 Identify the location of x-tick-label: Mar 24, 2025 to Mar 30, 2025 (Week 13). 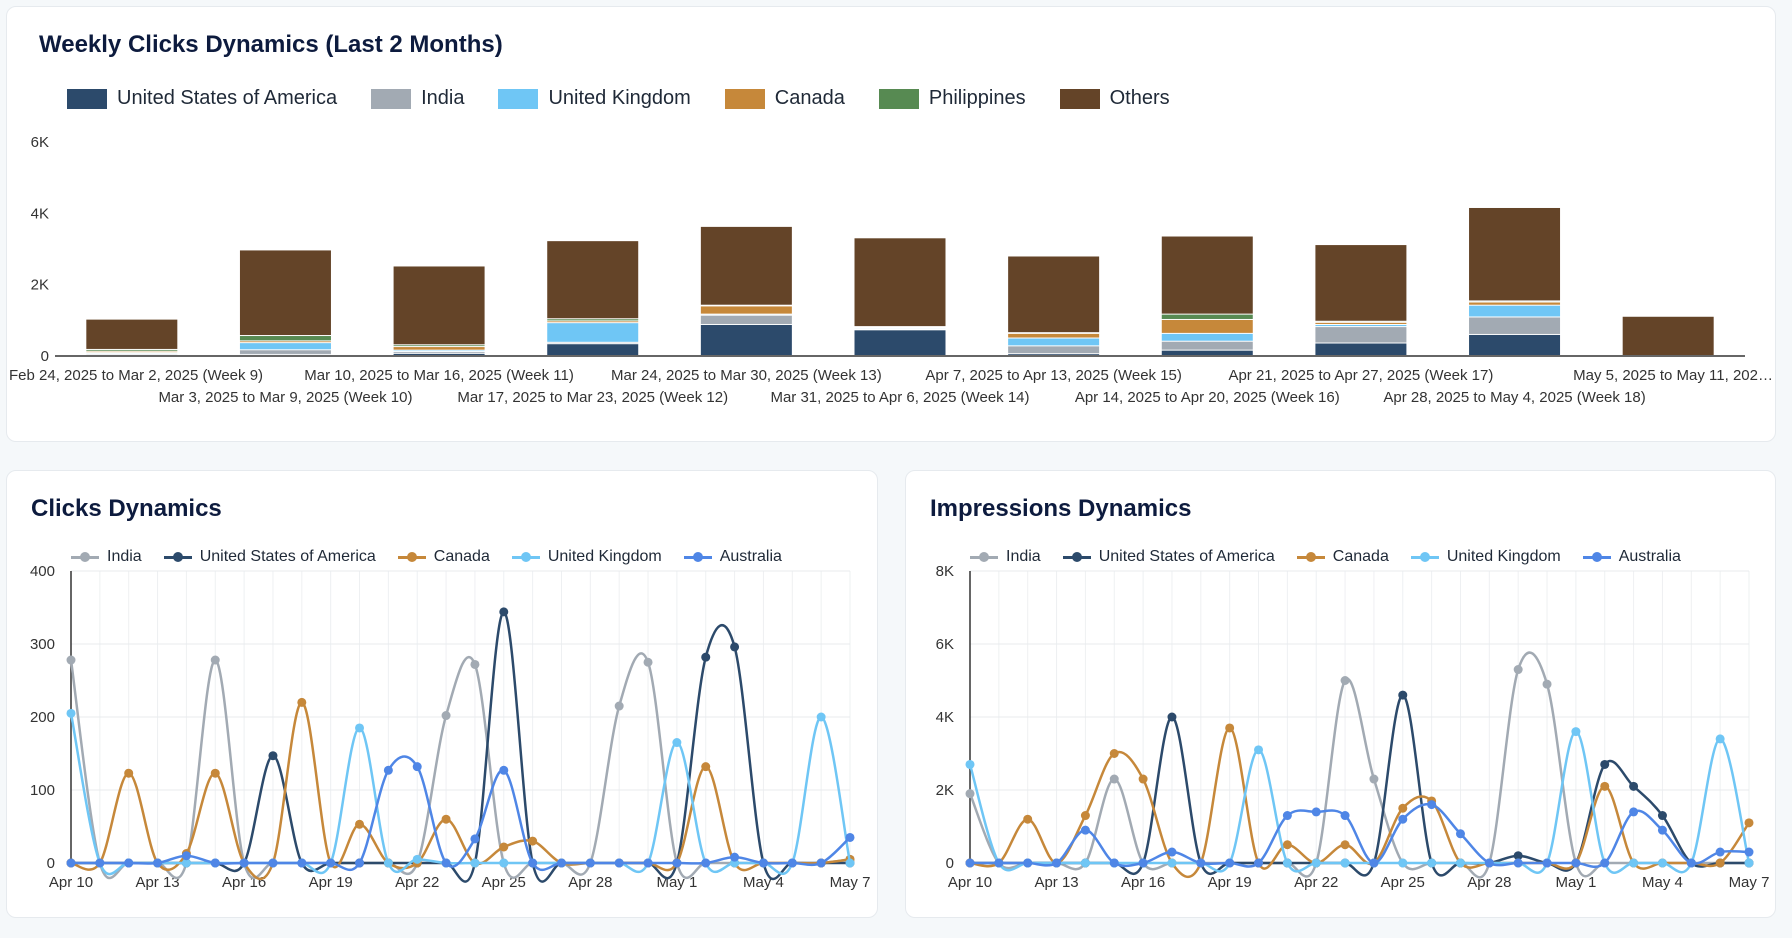
(746, 375).